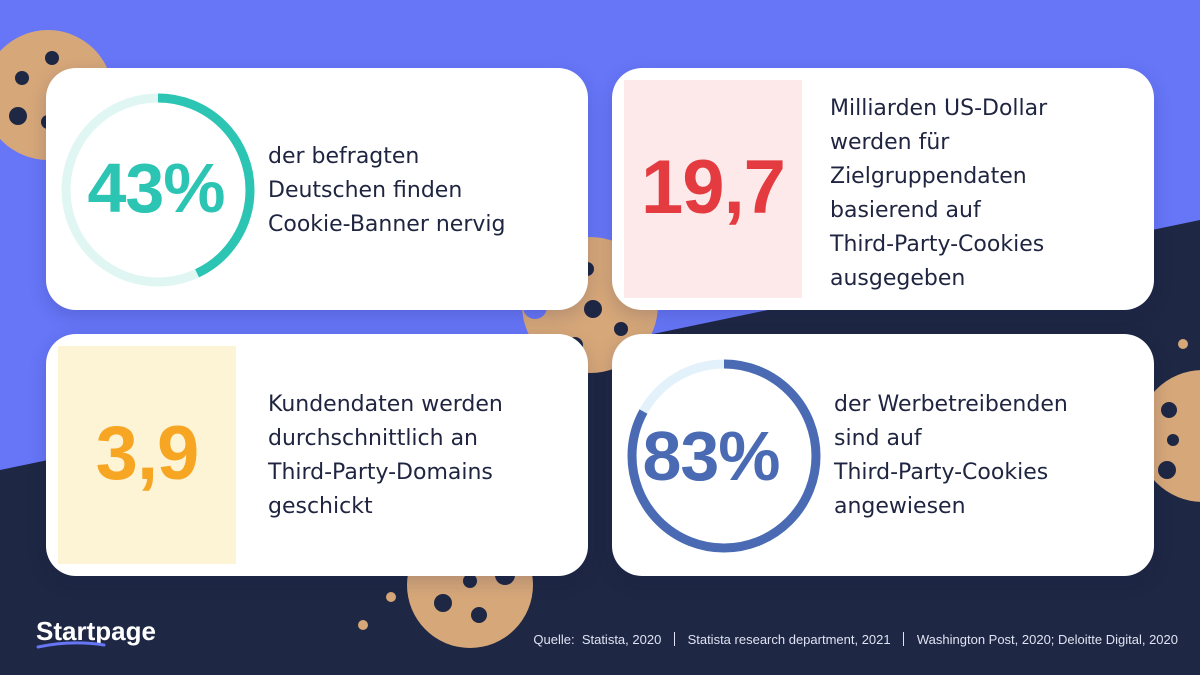 This screenshot has width=1200, height=675. I want to click on stat-value: 19,7, so click(713, 187).